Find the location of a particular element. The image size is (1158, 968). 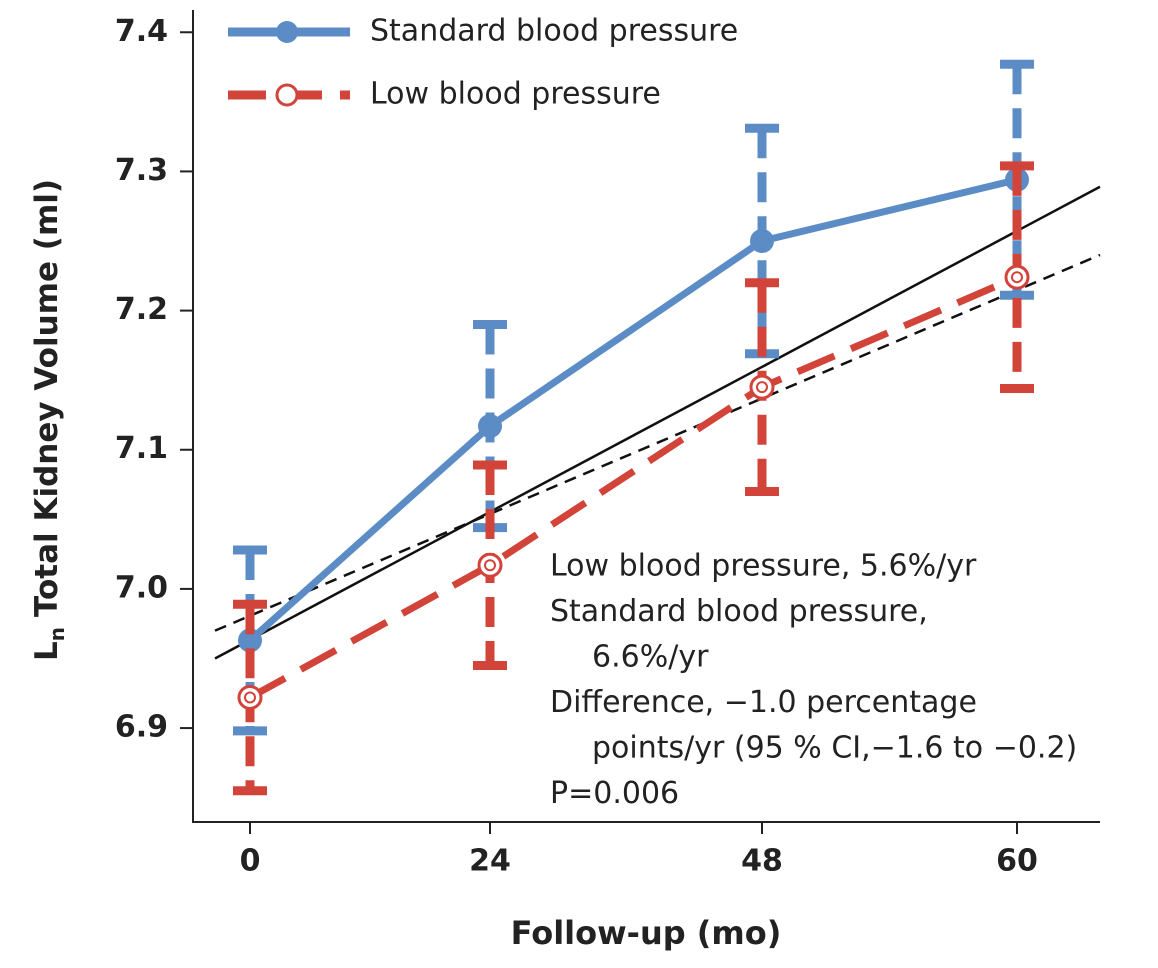

y-tick-label: 7.4 is located at coordinates (141, 31).